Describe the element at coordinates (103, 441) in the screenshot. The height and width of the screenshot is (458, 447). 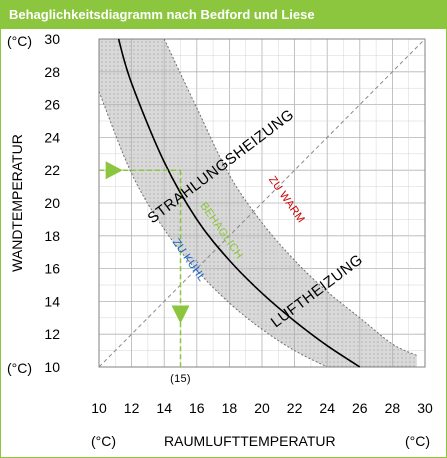
I see `x-unit-left: (°C)` at that location.